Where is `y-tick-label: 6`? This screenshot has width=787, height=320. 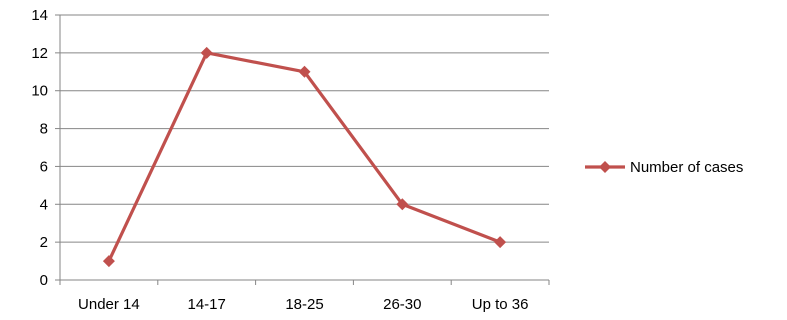 y-tick-label: 6 is located at coordinates (44, 166).